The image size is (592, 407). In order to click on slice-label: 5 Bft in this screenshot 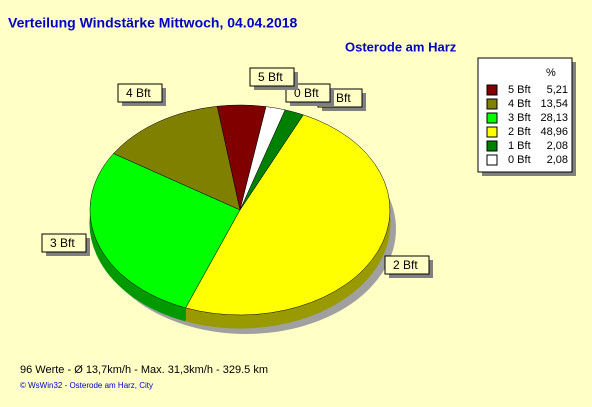, I will do `click(270, 77)`.